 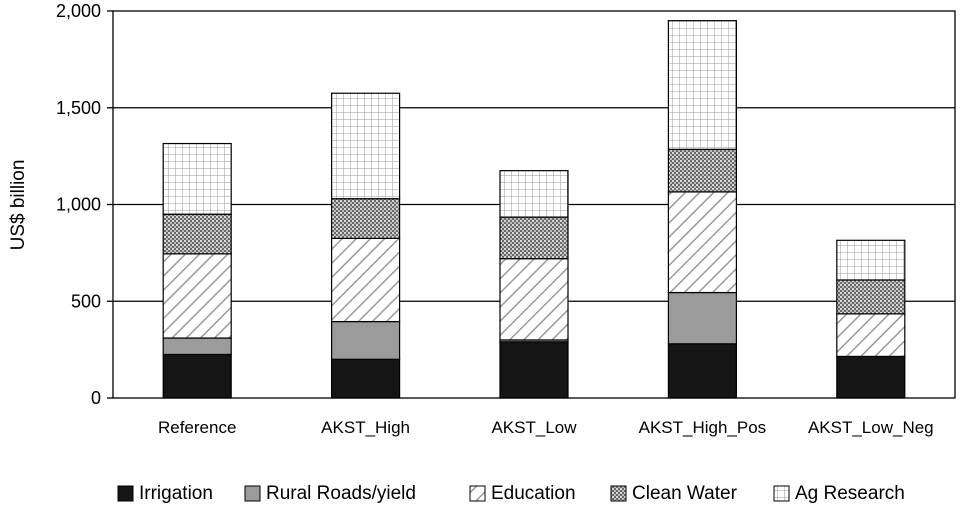 What do you see at coordinates (534, 370) in the screenshot?
I see `bar-irrigation-akst-low` at bounding box center [534, 370].